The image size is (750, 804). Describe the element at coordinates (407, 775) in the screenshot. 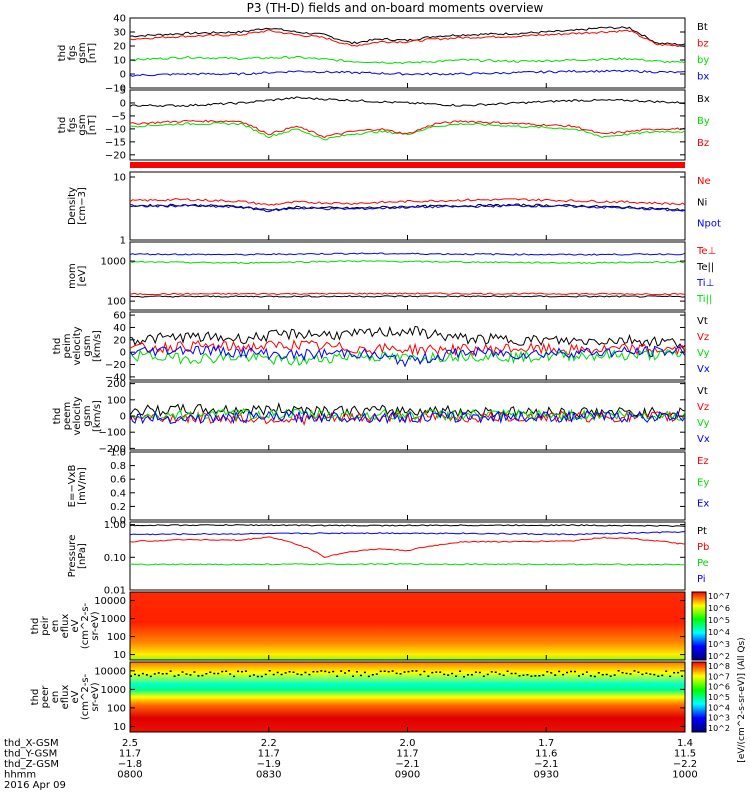

I see `ephemeris-value: 0900` at that location.